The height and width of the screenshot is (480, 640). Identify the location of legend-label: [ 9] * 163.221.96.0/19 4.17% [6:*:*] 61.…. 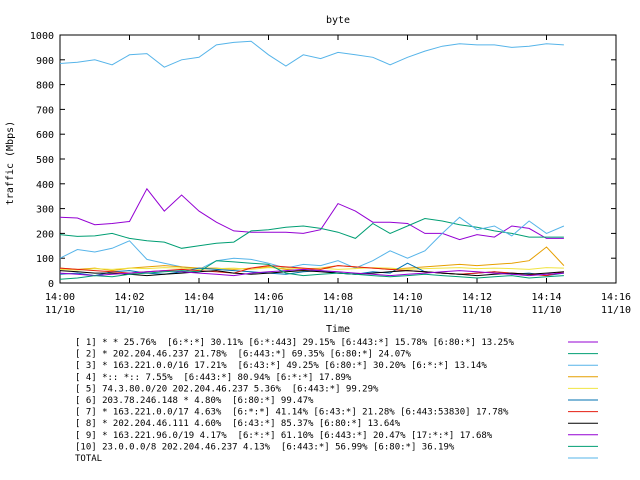
(284, 436).